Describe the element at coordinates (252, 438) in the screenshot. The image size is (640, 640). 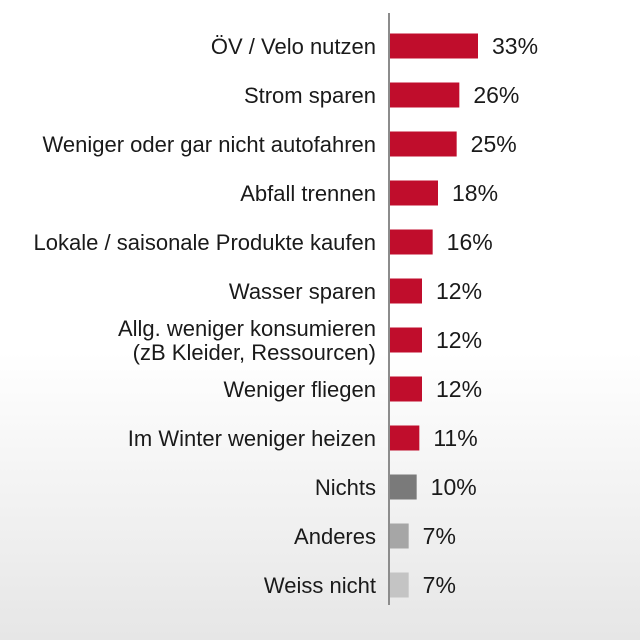
I see `category-label: Im Winter weniger heizen` at that location.